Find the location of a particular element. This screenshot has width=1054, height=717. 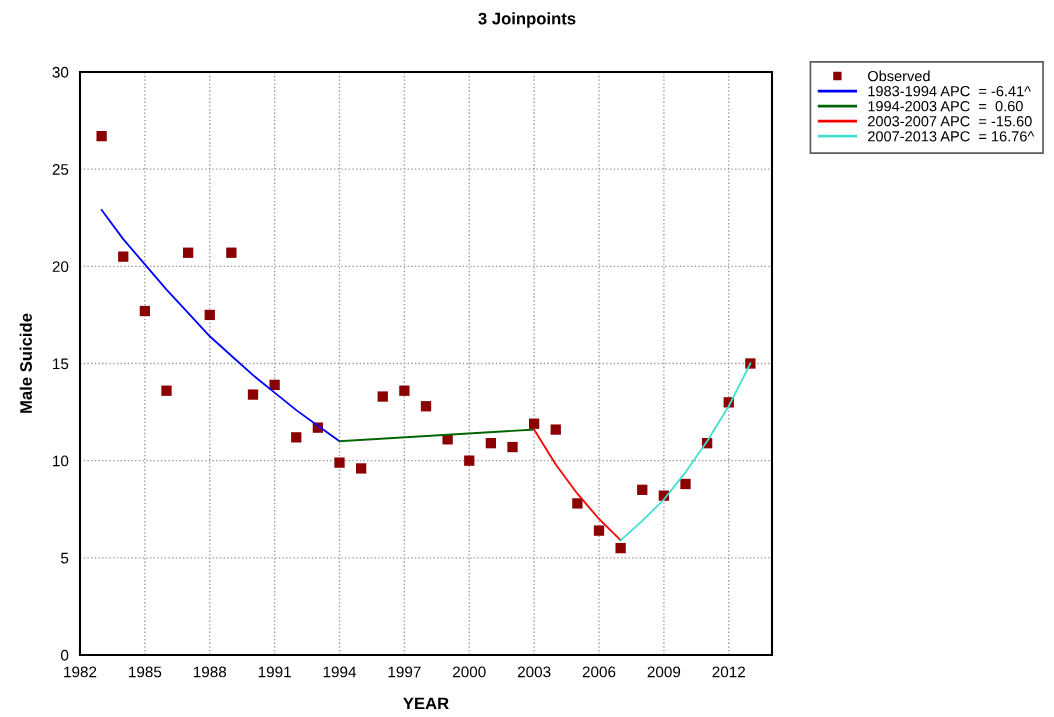

line-series is located at coordinates (220, 326).